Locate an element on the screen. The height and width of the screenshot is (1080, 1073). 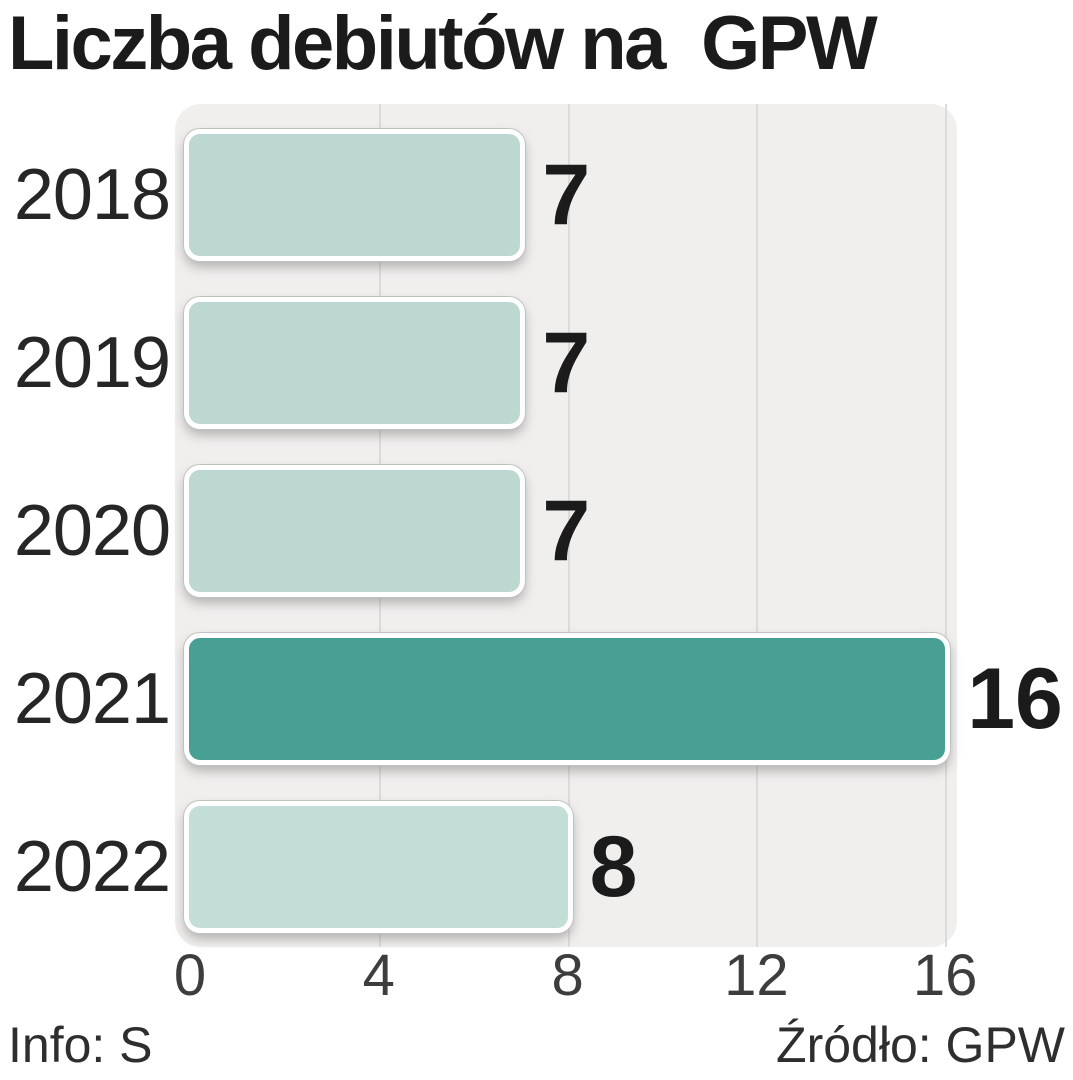
category-label-2021: 2021 is located at coordinates (92, 699).